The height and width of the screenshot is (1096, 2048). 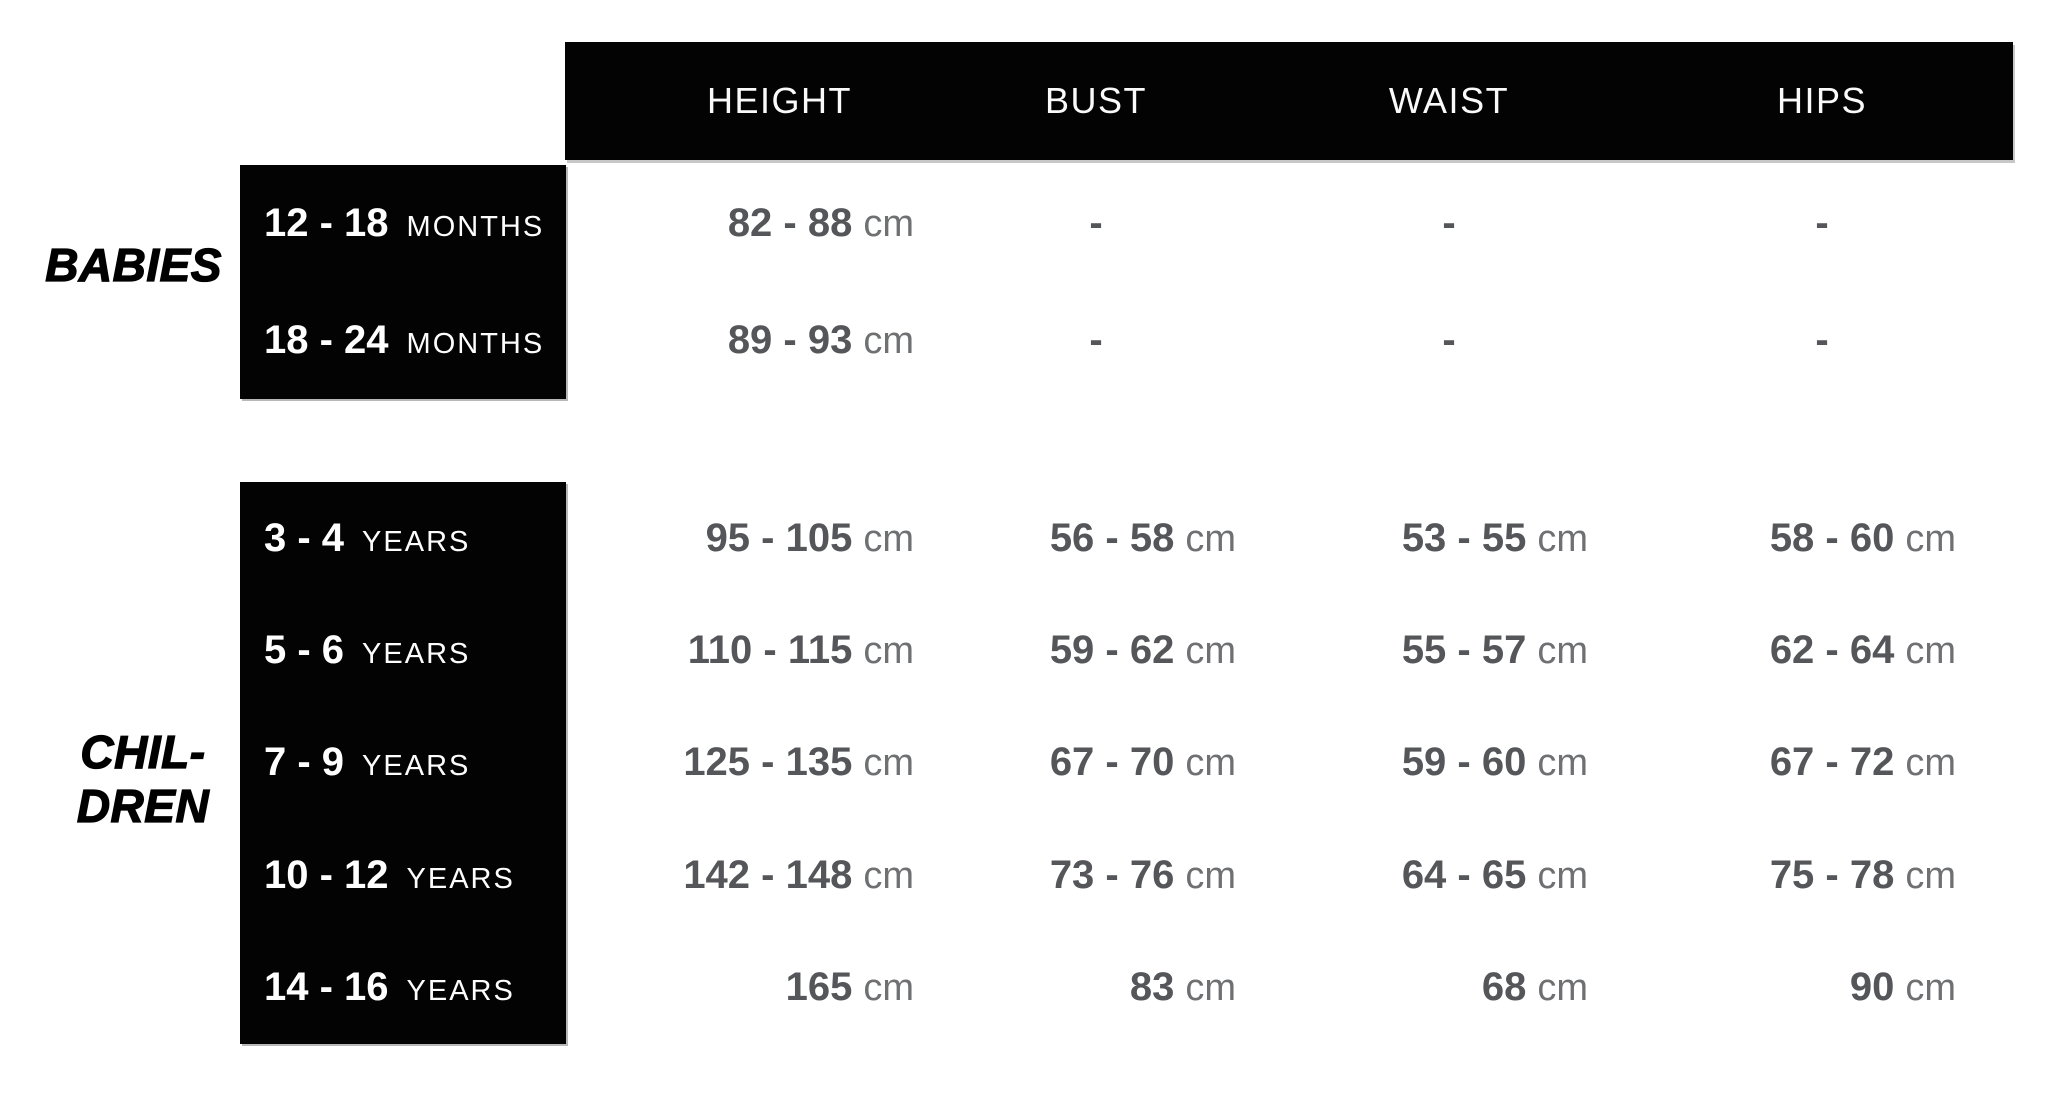 I want to click on group-label-babies: BABIES, so click(x=111, y=265).